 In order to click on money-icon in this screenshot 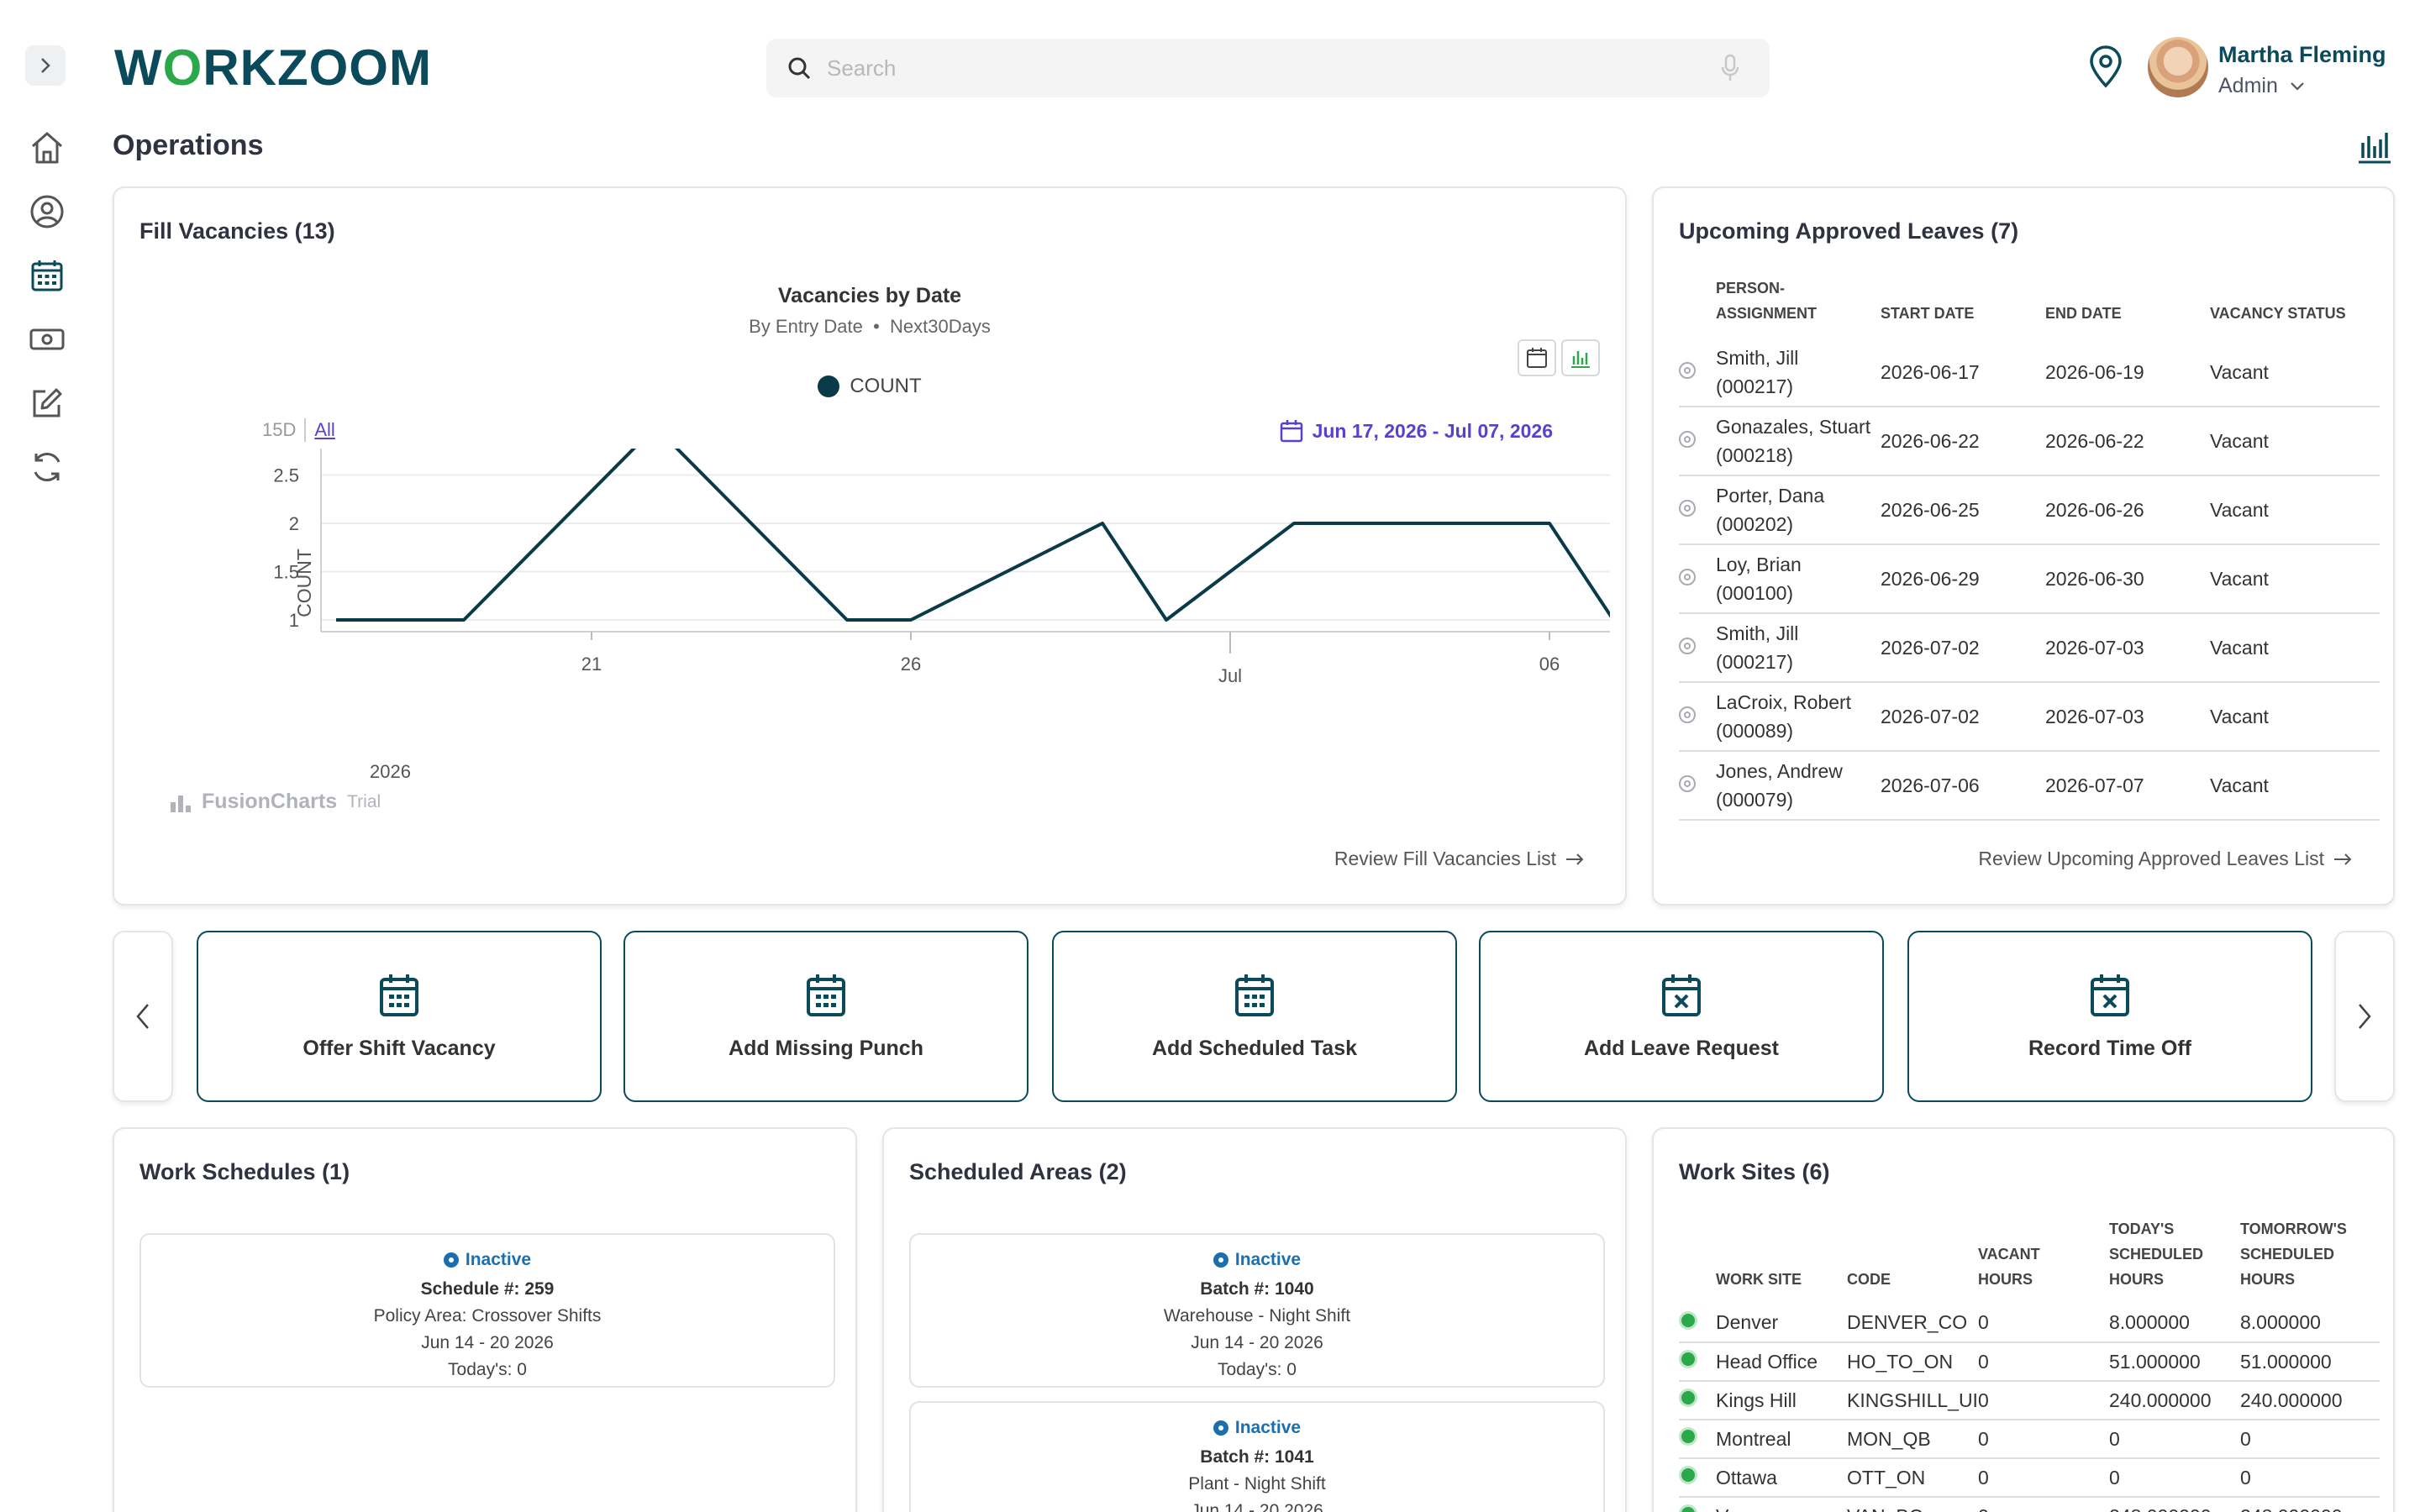, I will do `click(47, 339)`.